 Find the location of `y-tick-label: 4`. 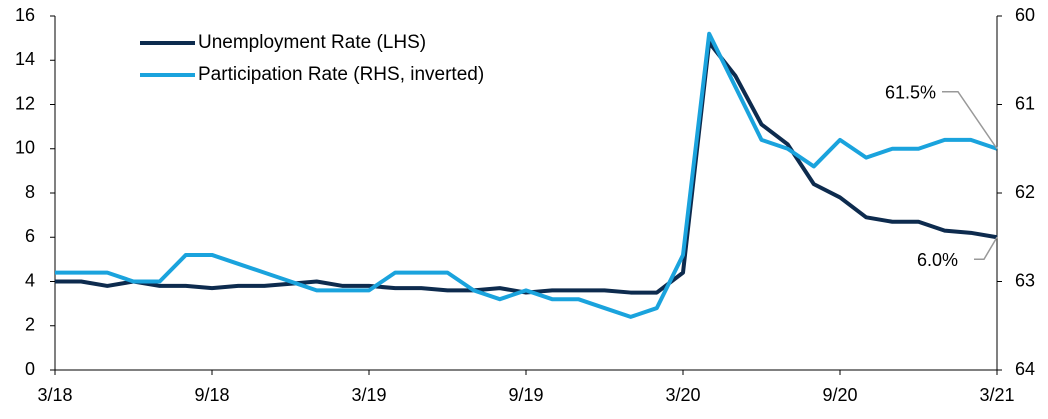

y-tick-label: 4 is located at coordinates (30, 280).